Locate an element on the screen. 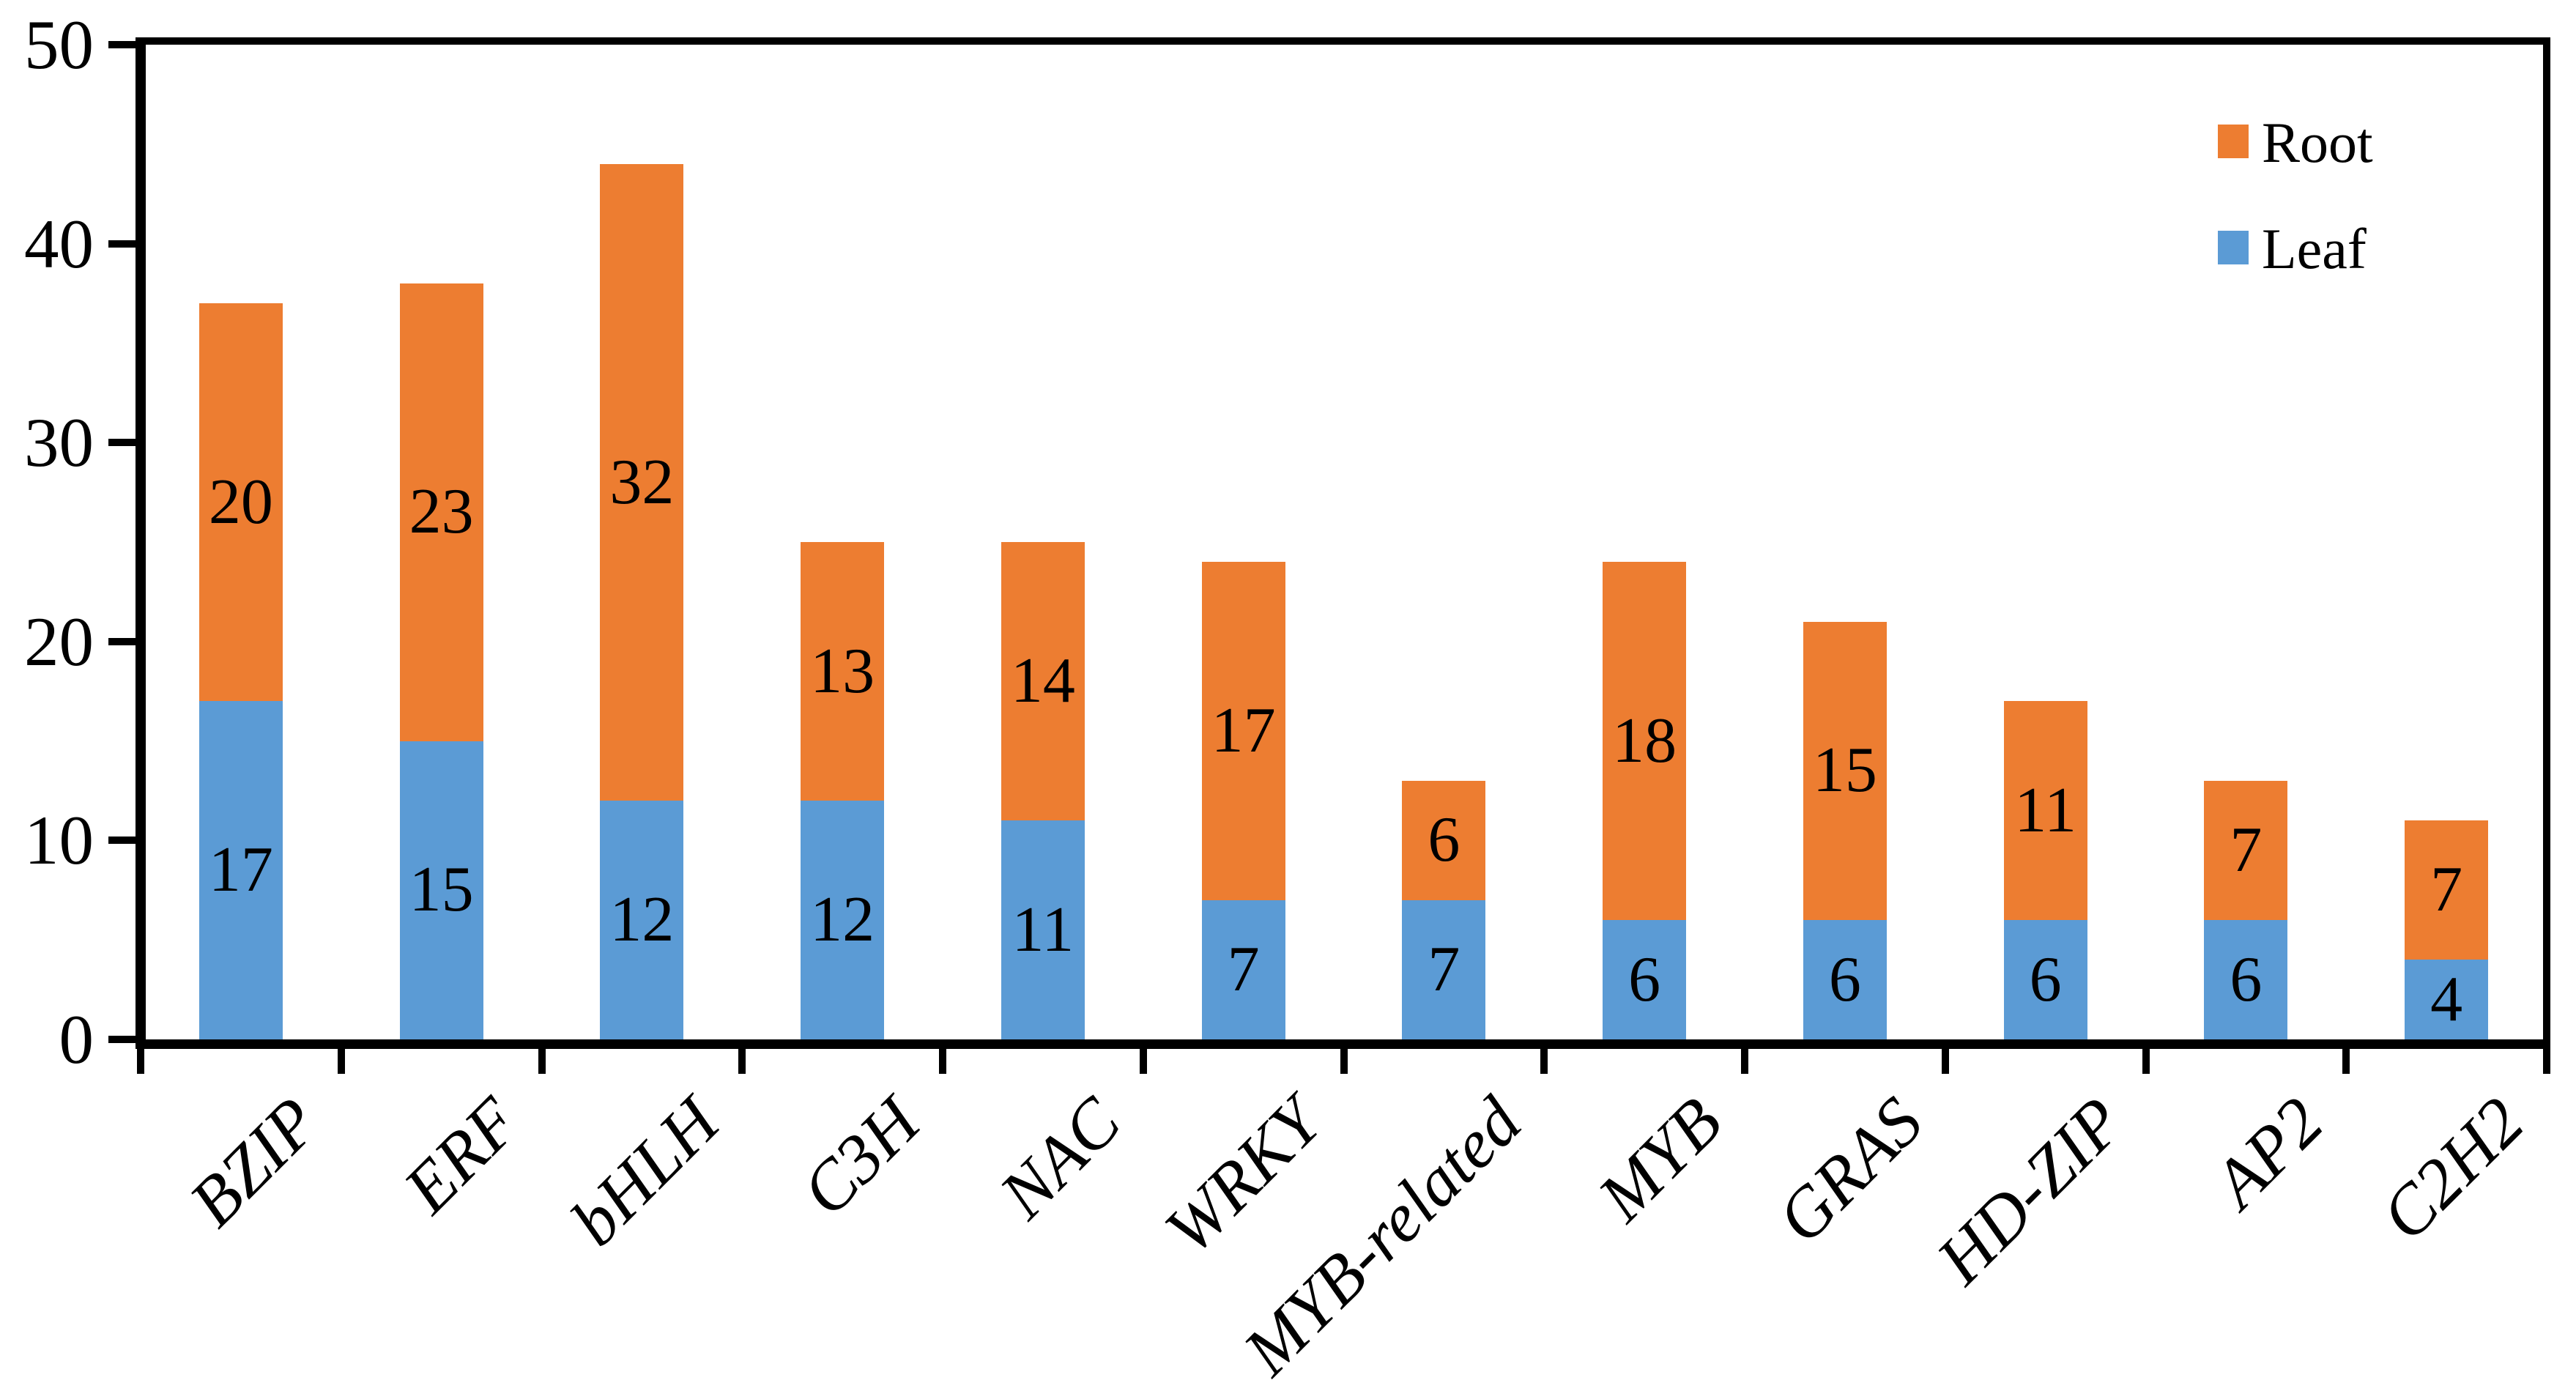  bar-segment-leaf-BZIP: 17 is located at coordinates (240, 870).